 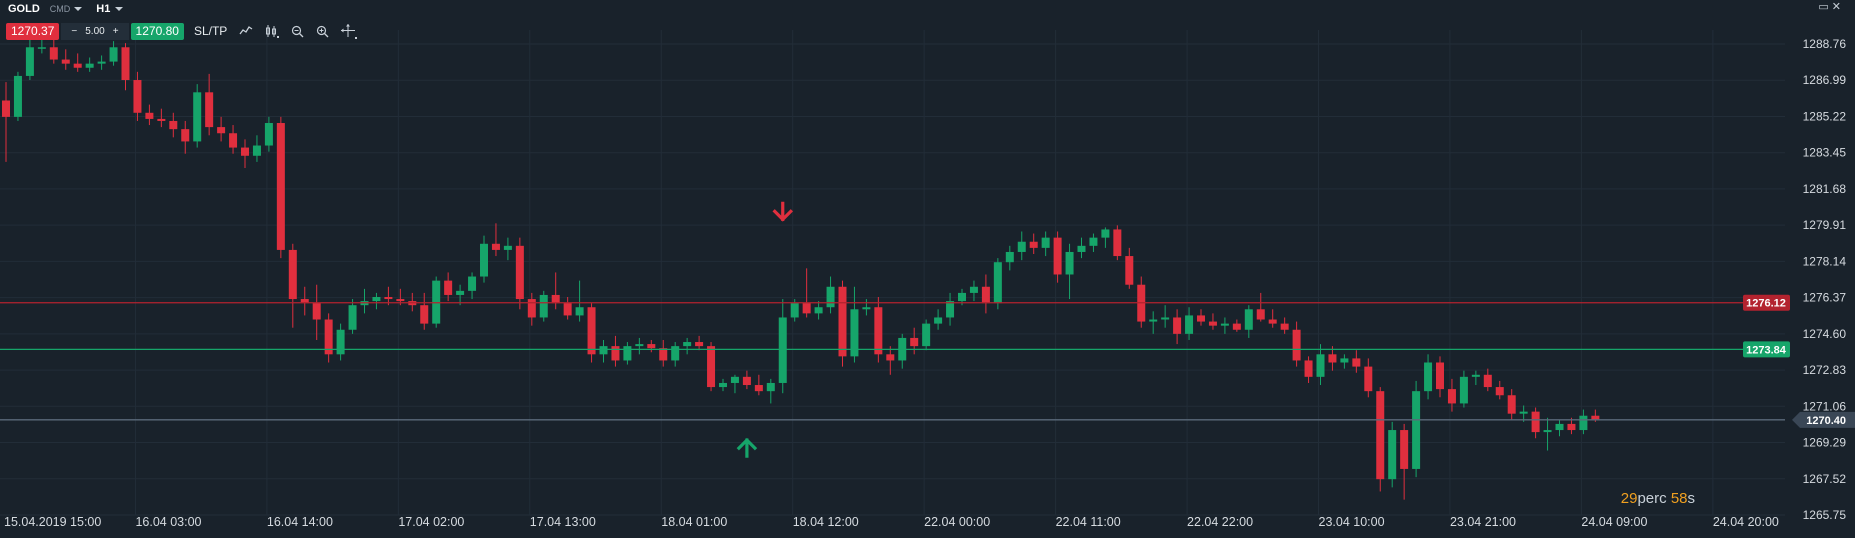 What do you see at coordinates (95, 31) in the screenshot?
I see `lot-size-input: 5.00` at bounding box center [95, 31].